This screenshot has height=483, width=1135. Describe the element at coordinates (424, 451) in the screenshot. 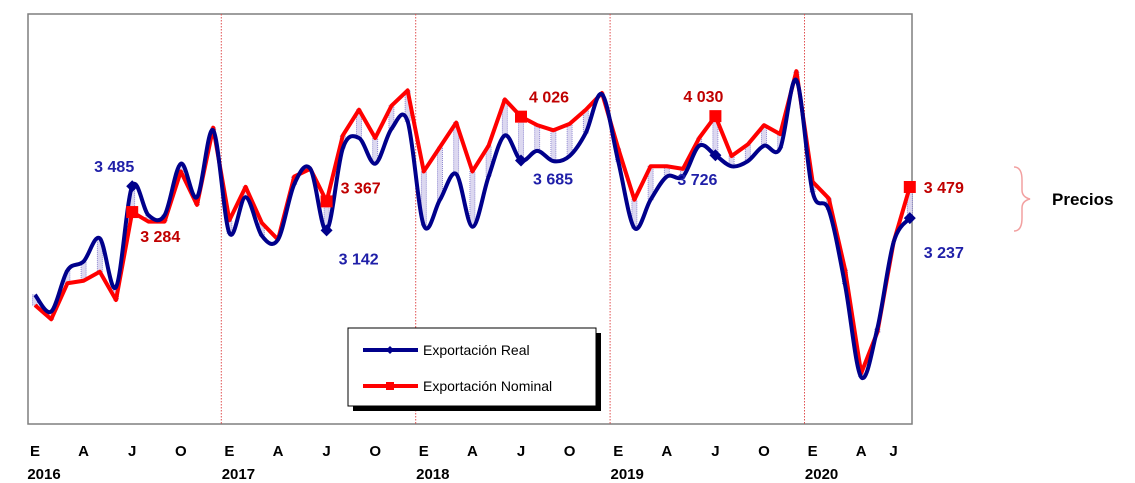

I see `x-tick-8: E` at that location.